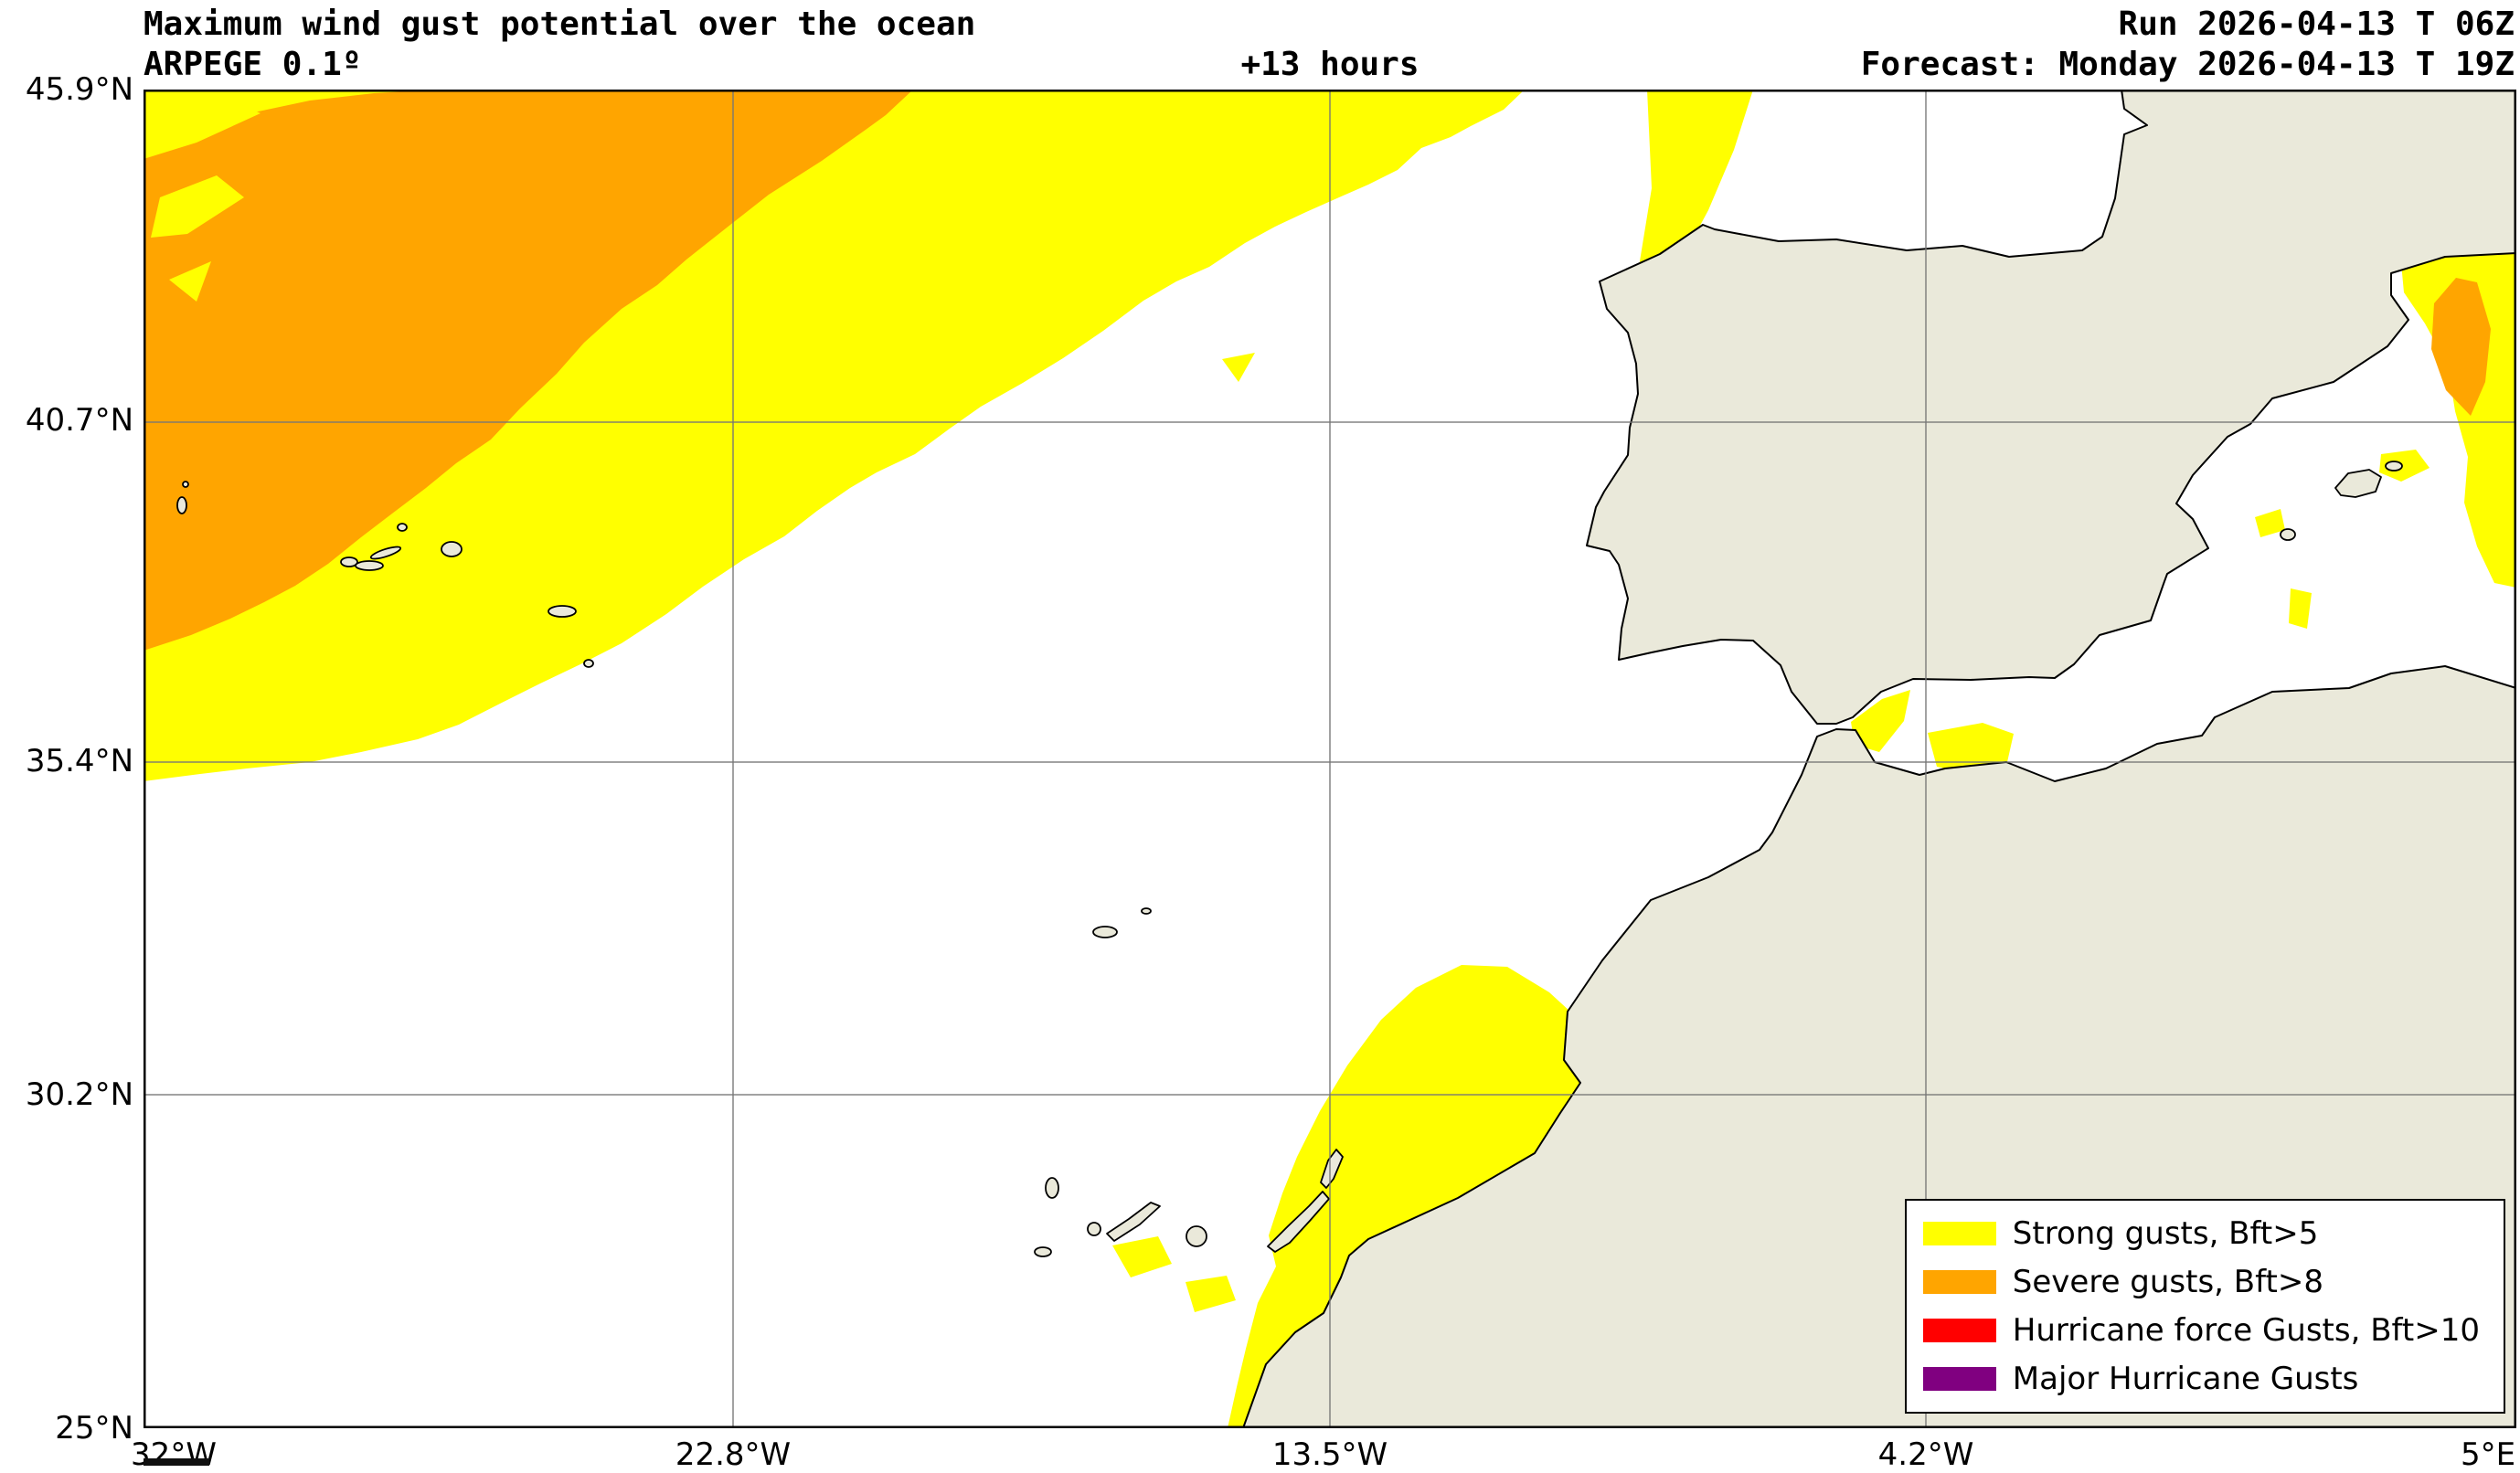  I want to click on island-menorca, so click(2394, 466).